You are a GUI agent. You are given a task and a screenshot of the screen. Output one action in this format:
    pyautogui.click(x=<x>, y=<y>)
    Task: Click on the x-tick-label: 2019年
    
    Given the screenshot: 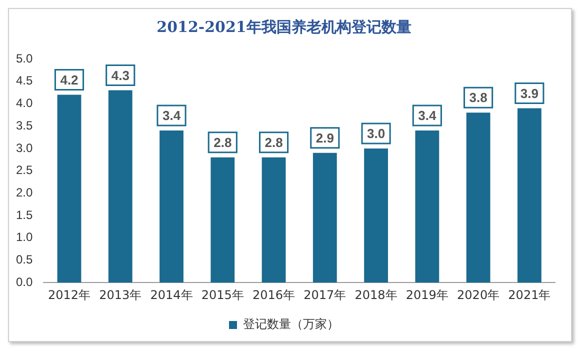 What is the action you would take?
    pyautogui.click(x=427, y=295)
    